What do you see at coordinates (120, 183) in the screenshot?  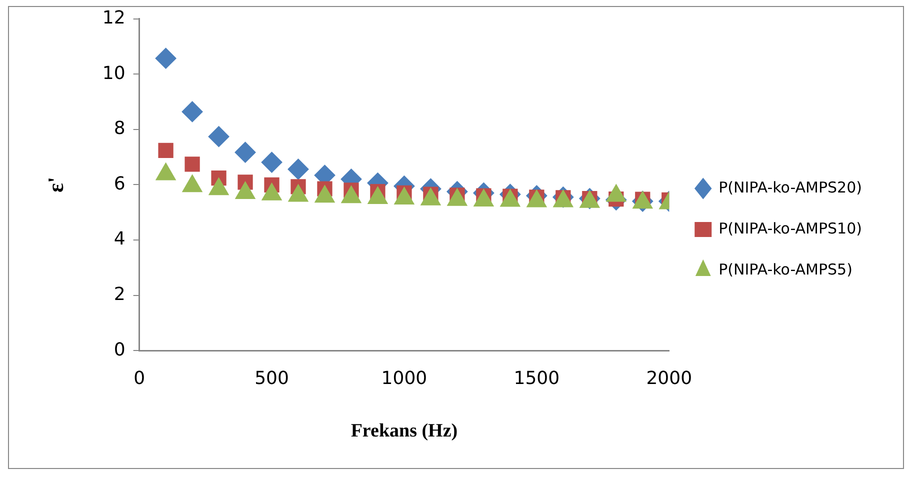 I see `y-tick-label: 6` at bounding box center [120, 183].